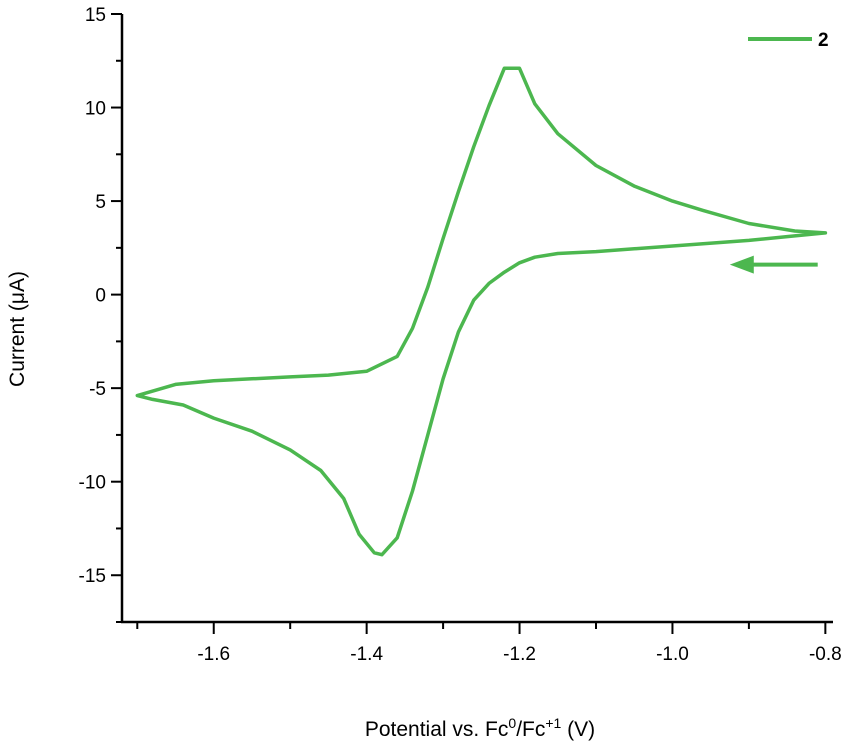 This screenshot has height=747, width=850. I want to click on x-axis-title-prefix: Potential vs. Fc, so click(437, 729).